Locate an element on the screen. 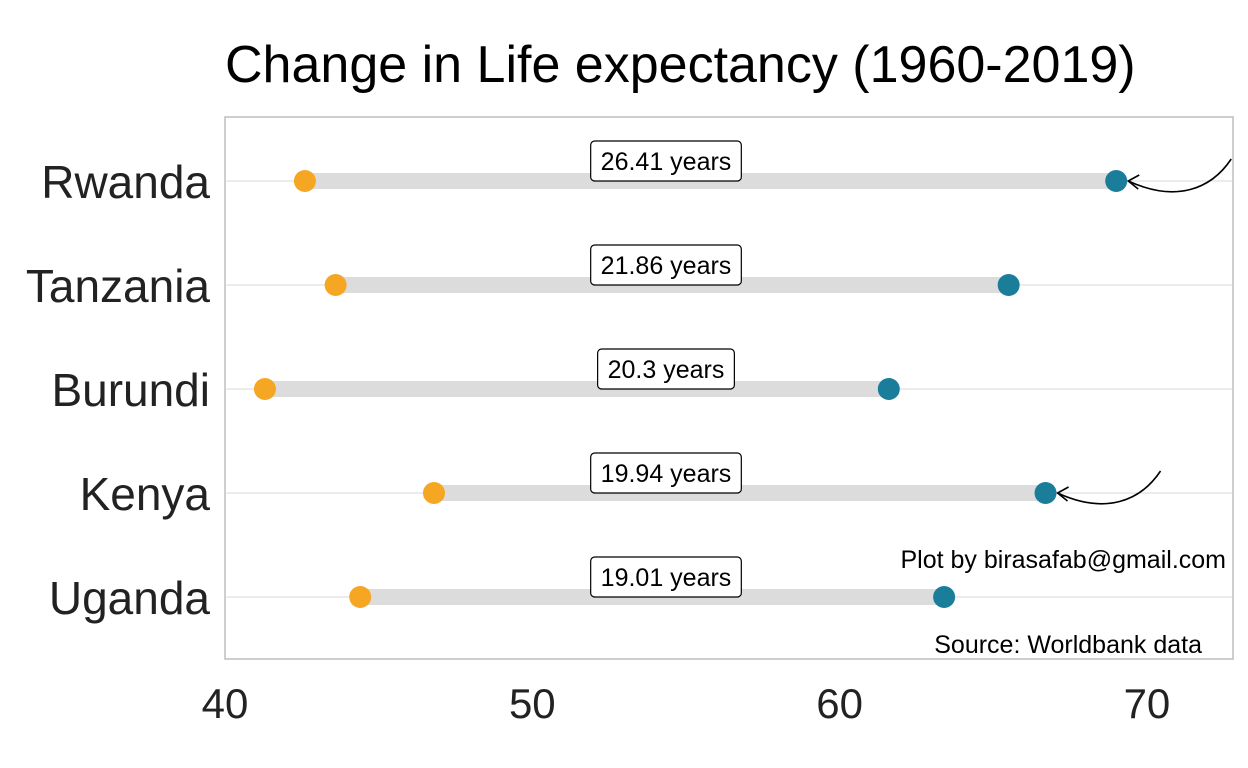 The width and height of the screenshot is (1248, 768). difference-label: 20.3 years is located at coordinates (666, 369).